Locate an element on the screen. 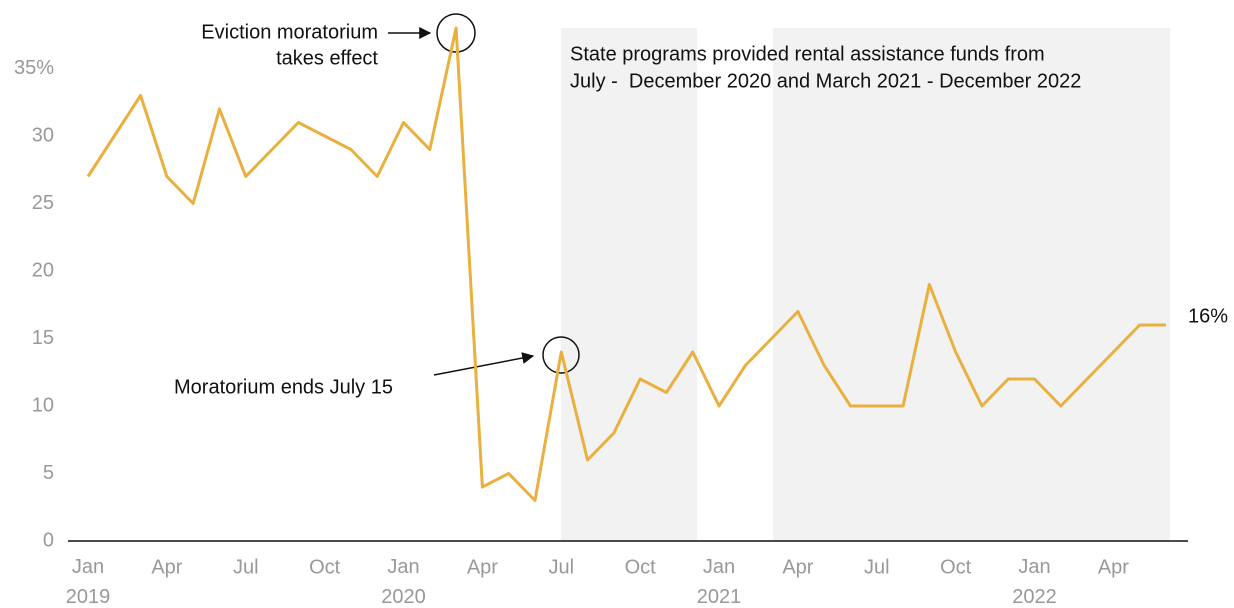 The image size is (1234, 608). y-tick-label: 20 is located at coordinates (43, 270).